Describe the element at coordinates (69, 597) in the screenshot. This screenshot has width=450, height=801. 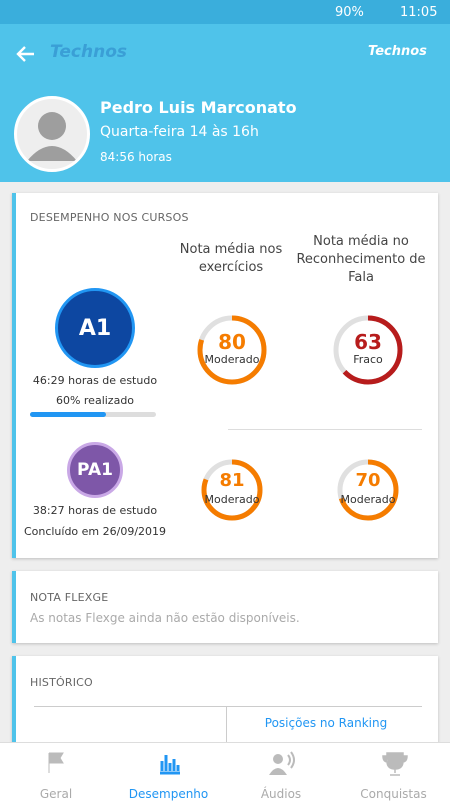
I see `section-title: NOTA FLEXGE` at that location.